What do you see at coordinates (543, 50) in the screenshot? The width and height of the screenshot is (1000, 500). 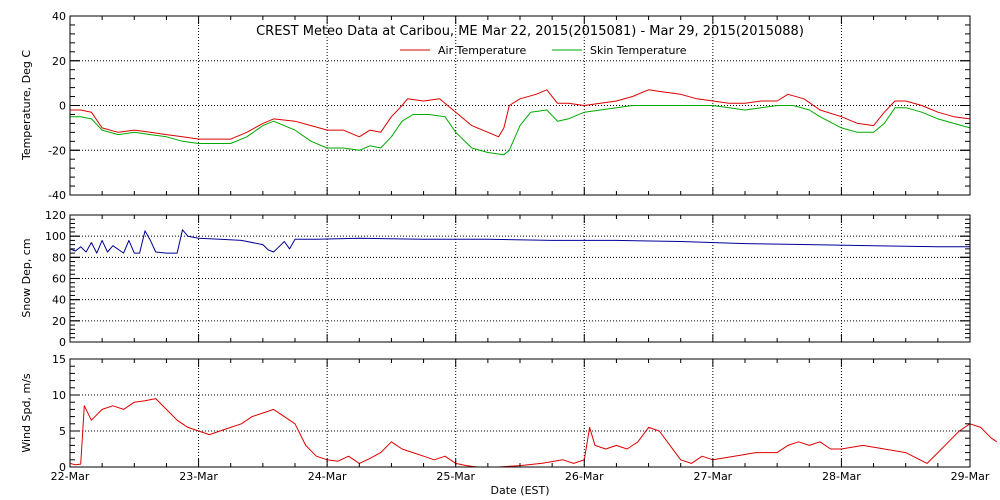 I see `legend: Air Temperature Skin Temperature` at bounding box center [543, 50].